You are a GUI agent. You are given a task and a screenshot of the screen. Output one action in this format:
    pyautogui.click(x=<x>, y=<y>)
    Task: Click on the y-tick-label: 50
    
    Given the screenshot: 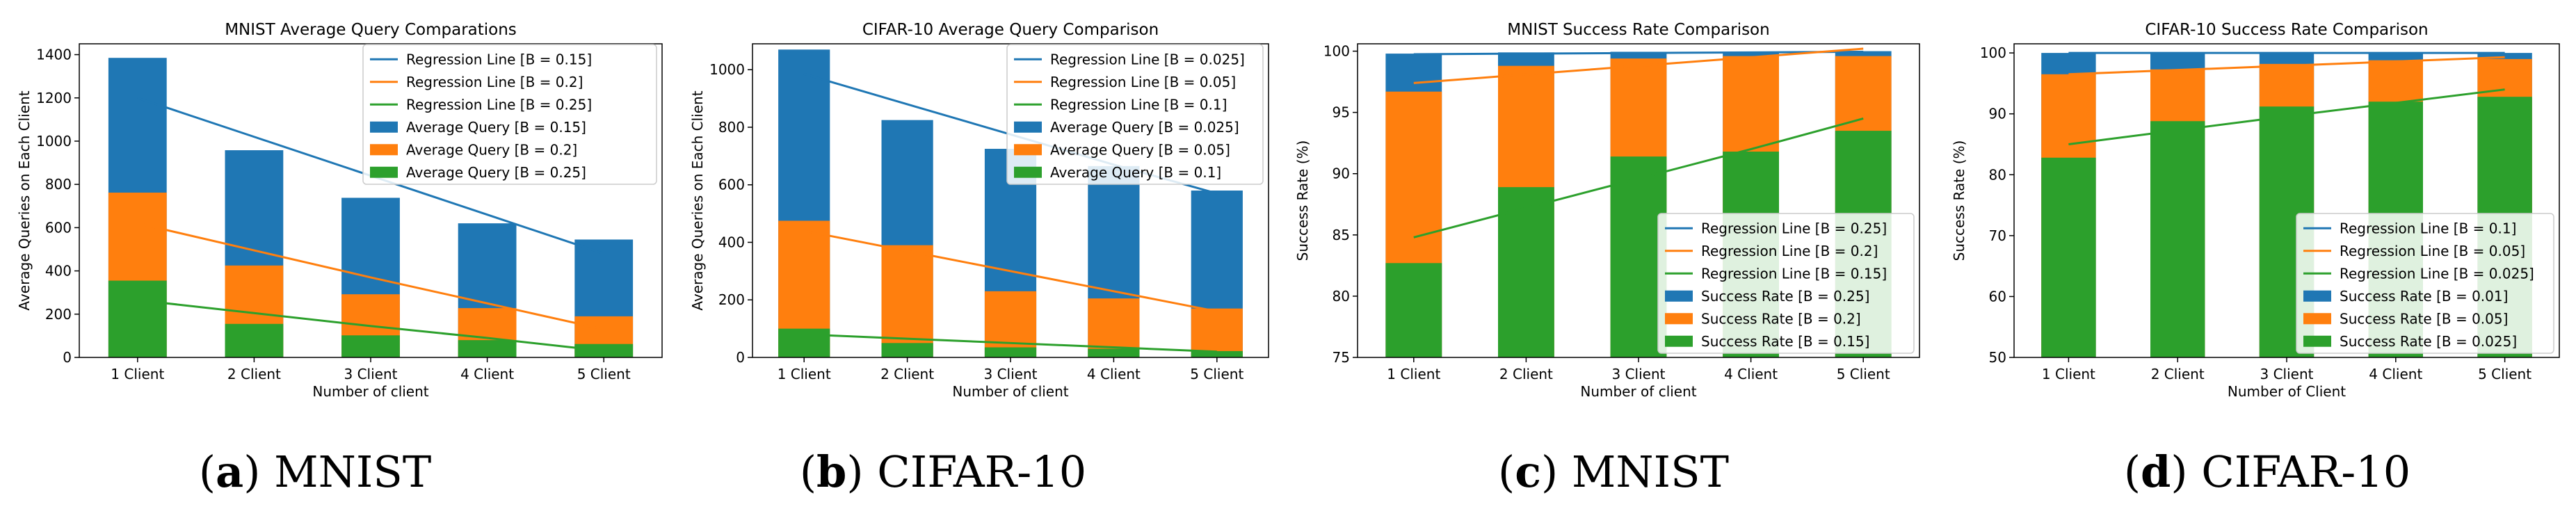 What is the action you would take?
    pyautogui.click(x=1997, y=358)
    